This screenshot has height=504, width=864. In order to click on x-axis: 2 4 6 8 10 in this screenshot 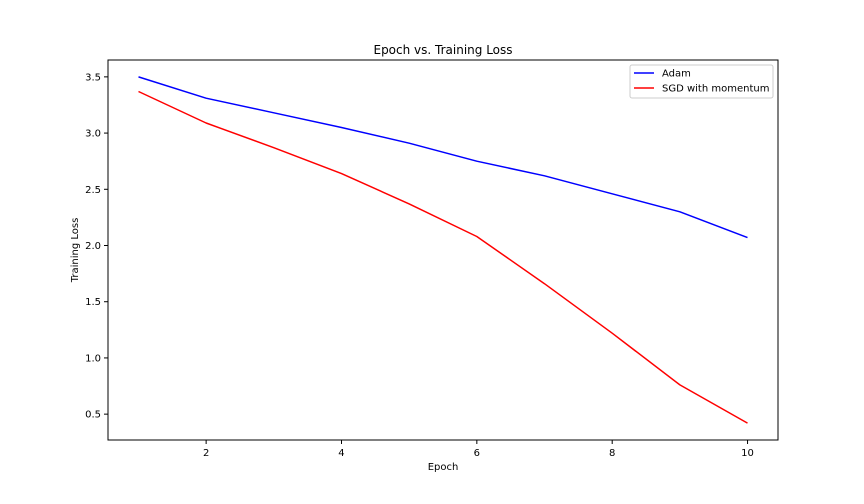, I will do `click(478, 449)`.